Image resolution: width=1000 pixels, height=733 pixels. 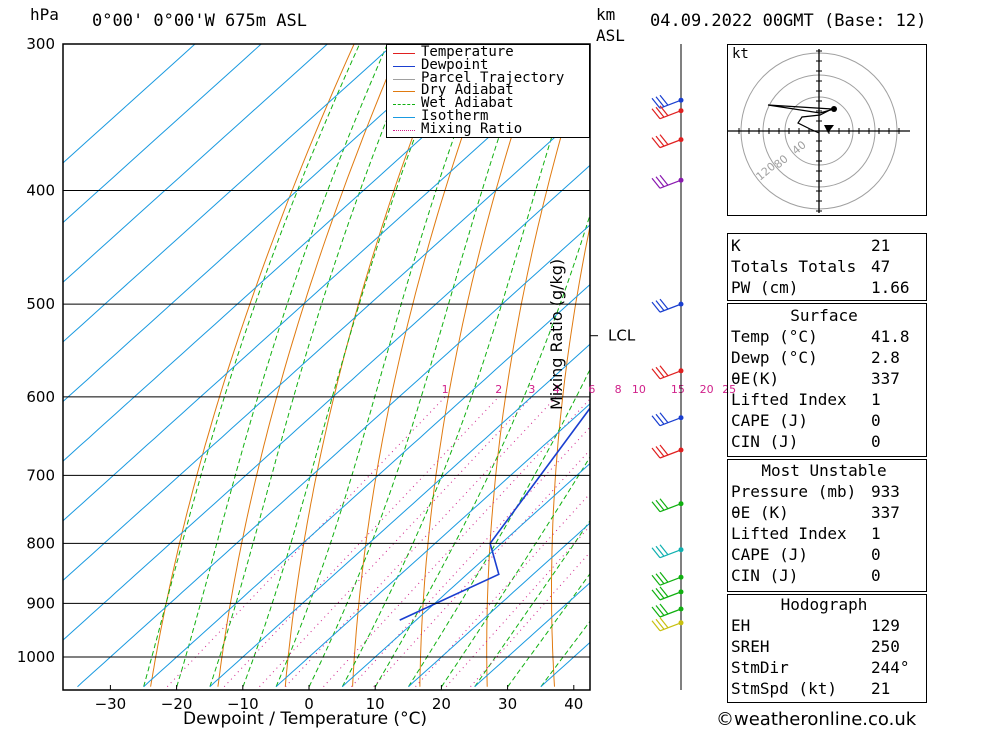 I want to click on legend-label: Wet Adiabat, so click(x=467, y=103).